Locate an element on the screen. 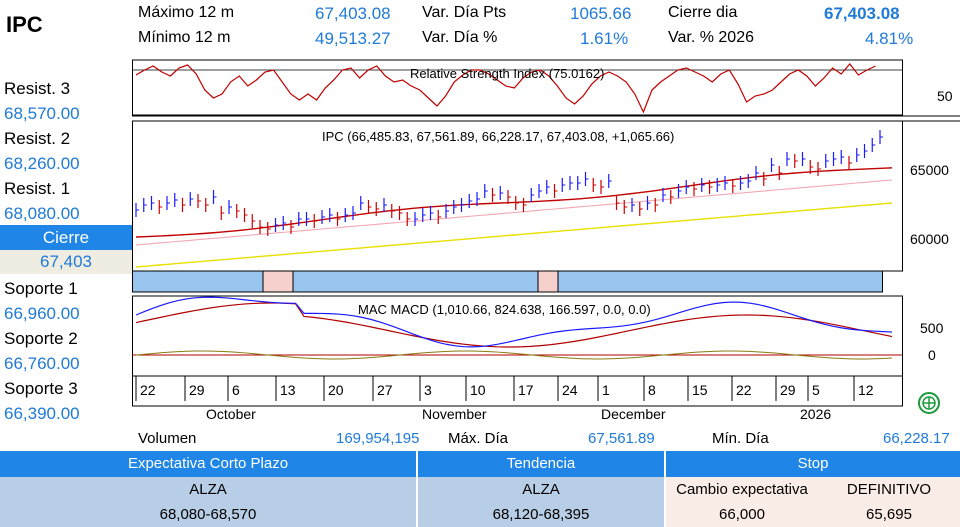  max12-value: 67,403.08 is located at coordinates (353, 13).